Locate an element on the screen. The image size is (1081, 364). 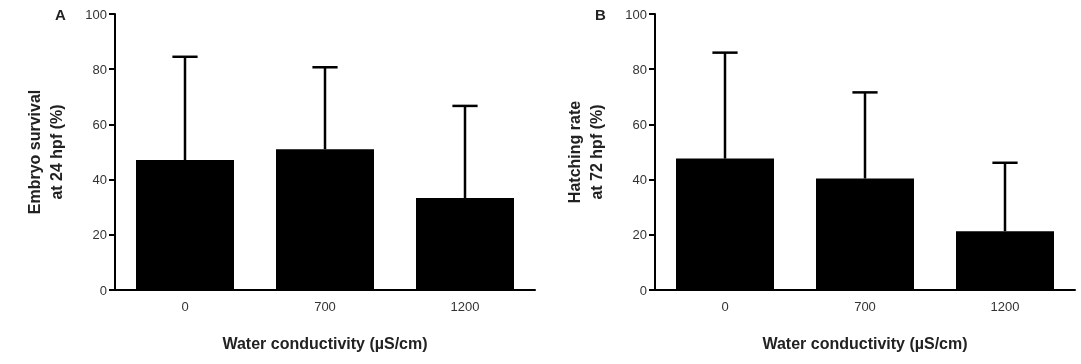
y-axis-title: Embryo survival at 24 hpf (%) is located at coordinates (45, 152).